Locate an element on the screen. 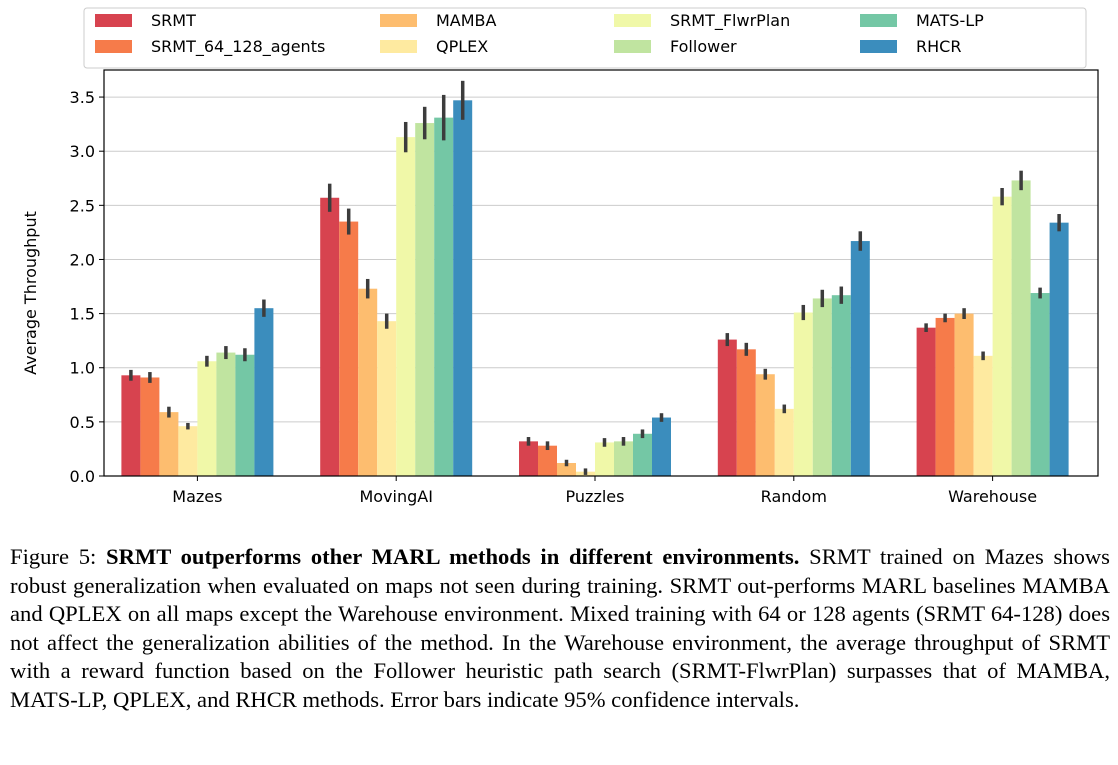 This screenshot has width=1118, height=765. legend-box is located at coordinates (585, 38).